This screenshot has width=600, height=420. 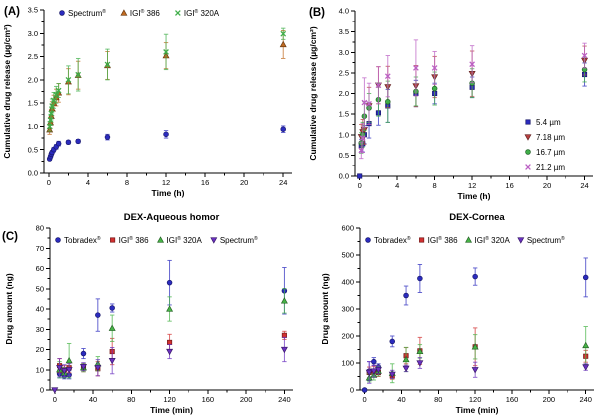 I want to click on panel-label: (C), so click(x=10, y=237).